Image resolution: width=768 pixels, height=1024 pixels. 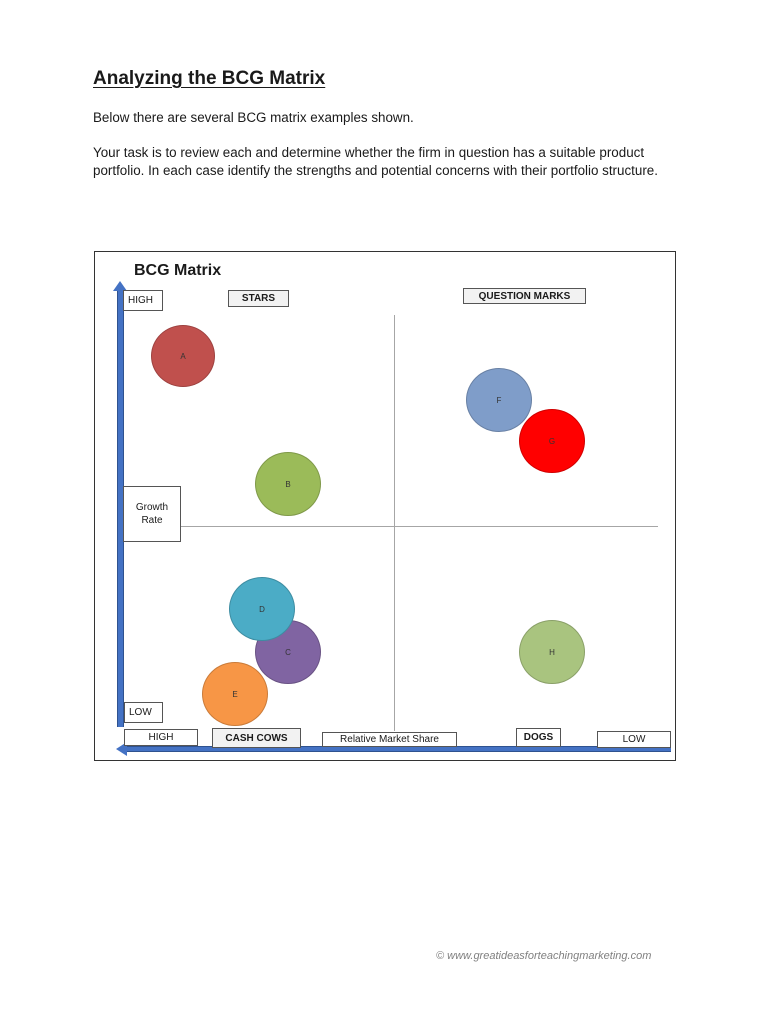 I want to click on x-axis-label: Relative Market Share, so click(x=389, y=739).